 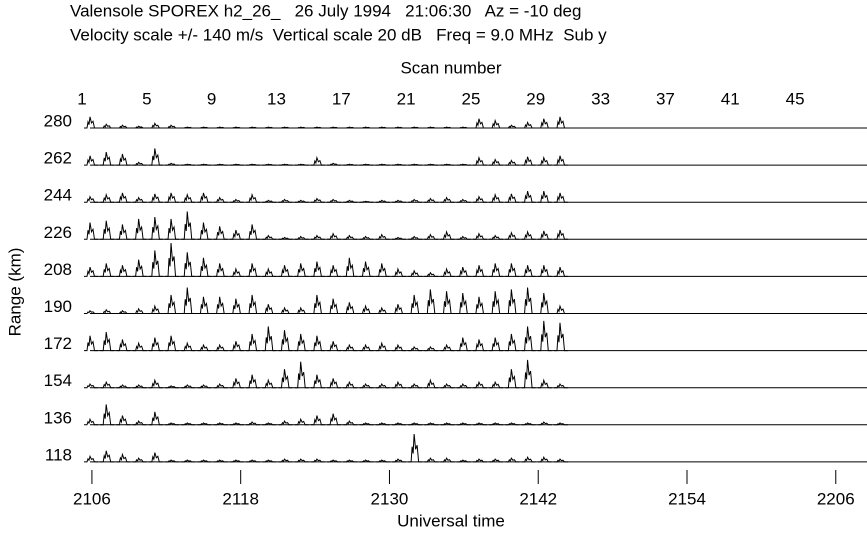 What do you see at coordinates (58, 269) in the screenshot?
I see `row-label: 208` at bounding box center [58, 269].